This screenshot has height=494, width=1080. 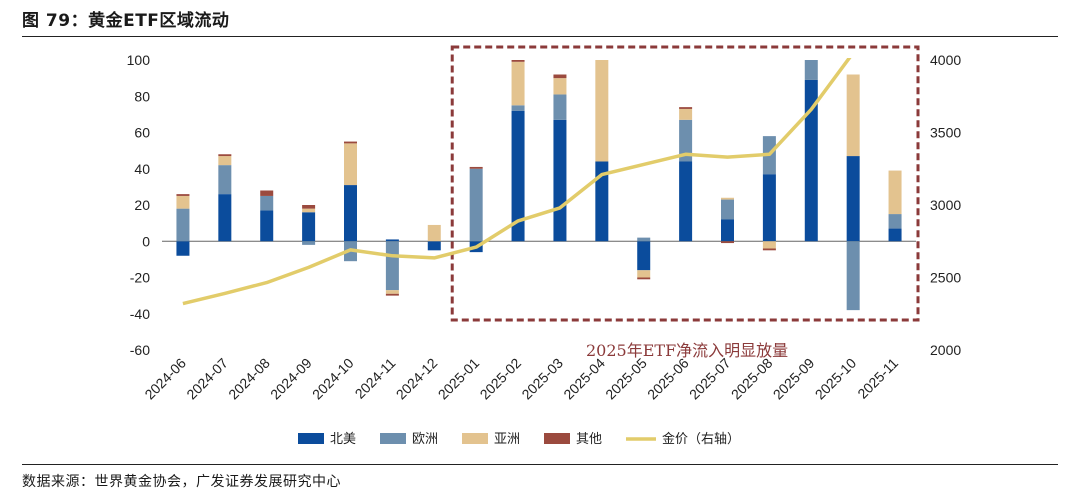 What do you see at coordinates (140, 314) in the screenshot?
I see `y-tick-label: -40` at bounding box center [140, 314].